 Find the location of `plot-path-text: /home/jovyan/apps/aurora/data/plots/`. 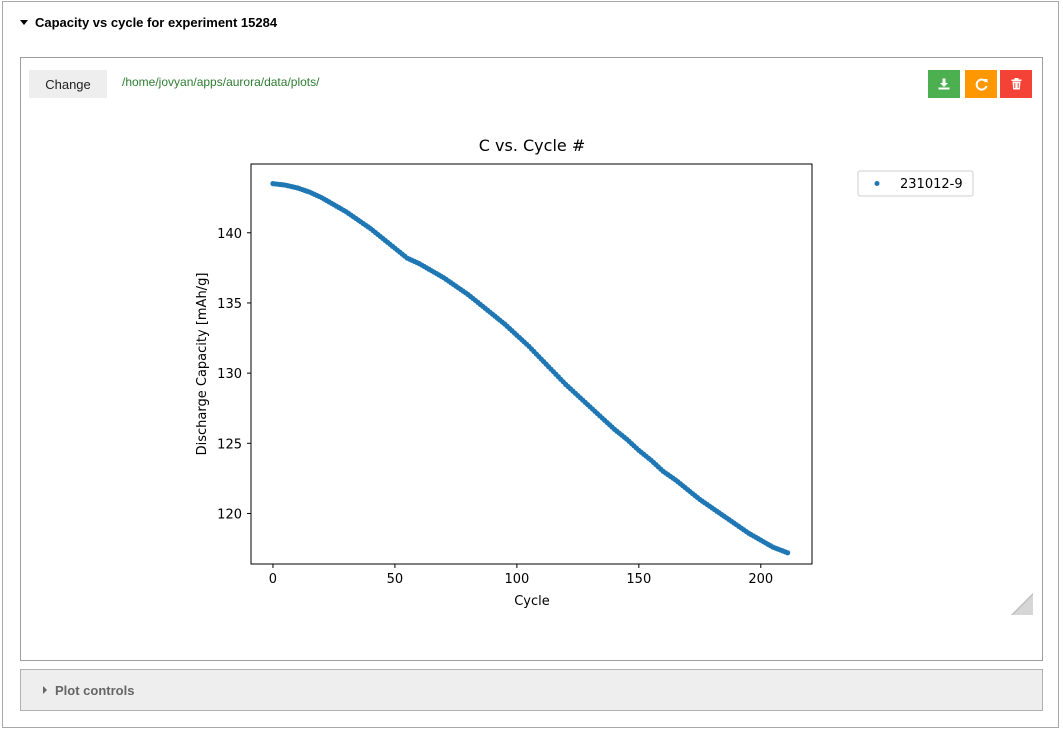

plot-path-text: /home/jovyan/apps/aurora/data/plots/ is located at coordinates (221, 82).